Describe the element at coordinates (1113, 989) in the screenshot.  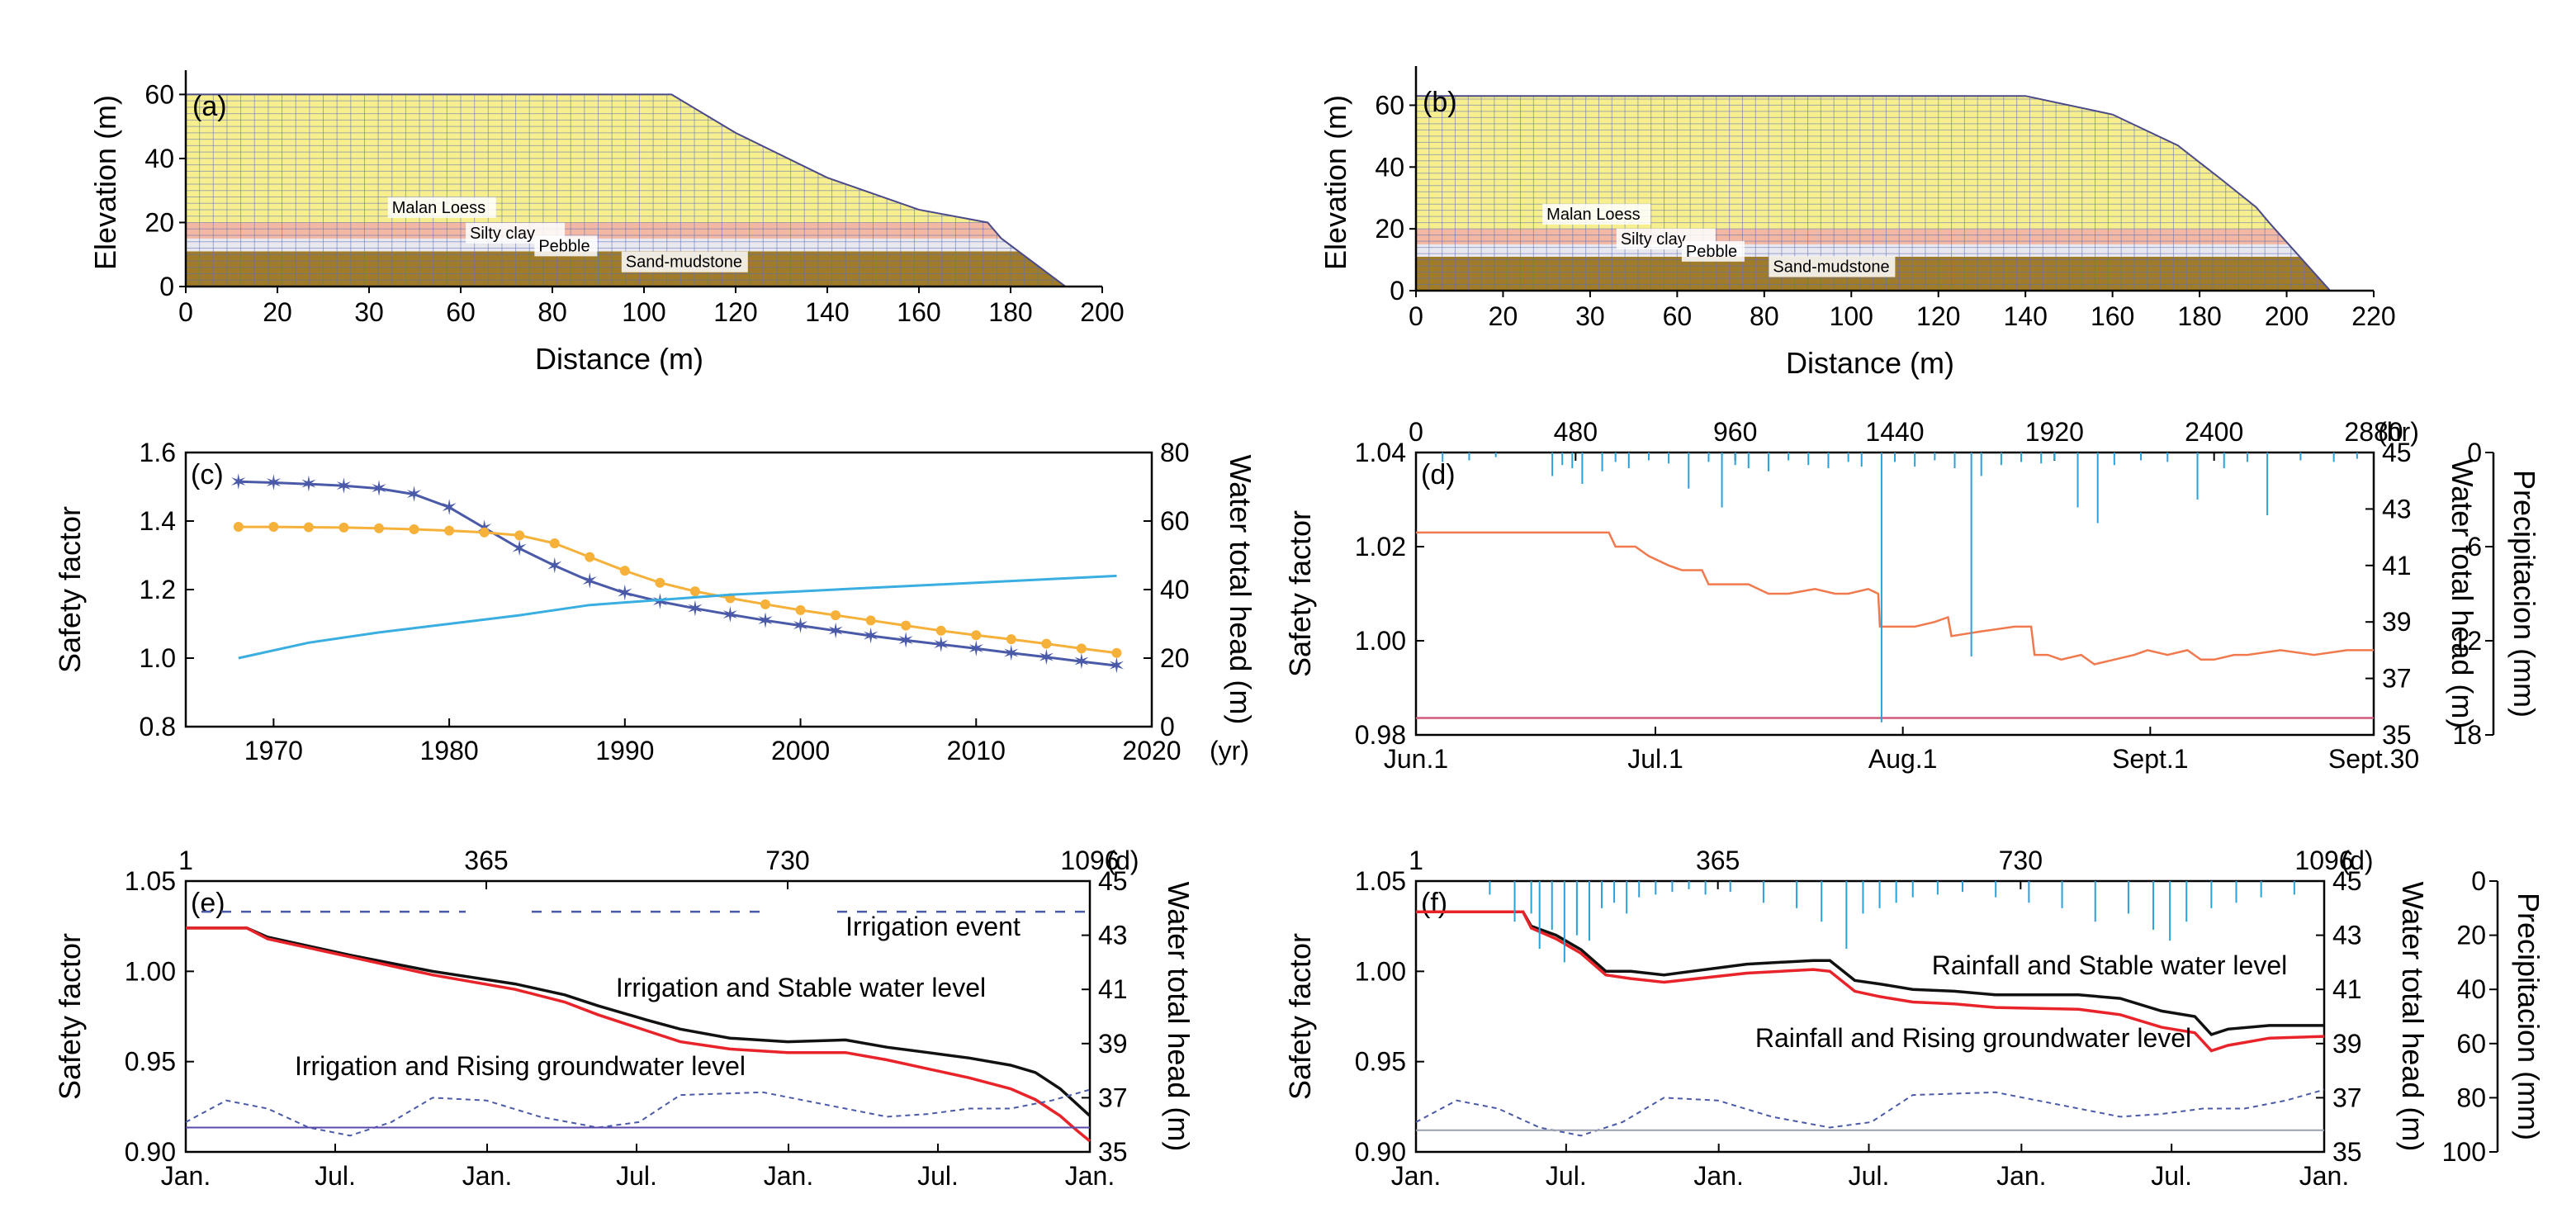
I see `y-right-tick-label: 41` at that location.